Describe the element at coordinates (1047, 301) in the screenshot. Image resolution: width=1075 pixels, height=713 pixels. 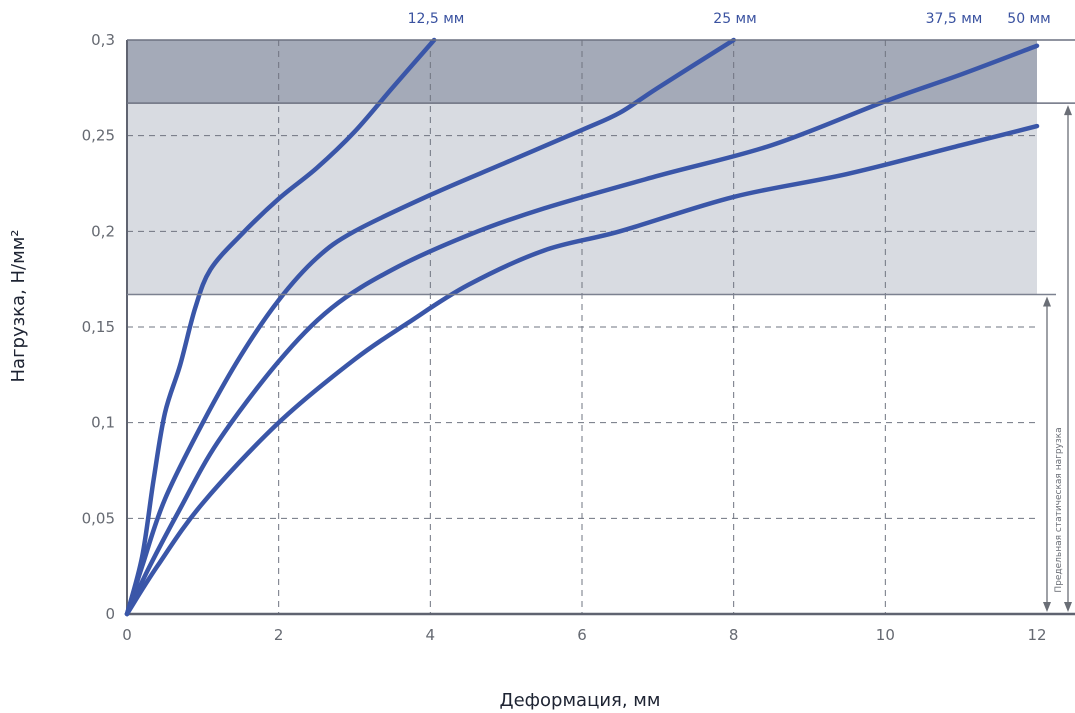
I see `static-limit-arrow-arrow-top` at that location.